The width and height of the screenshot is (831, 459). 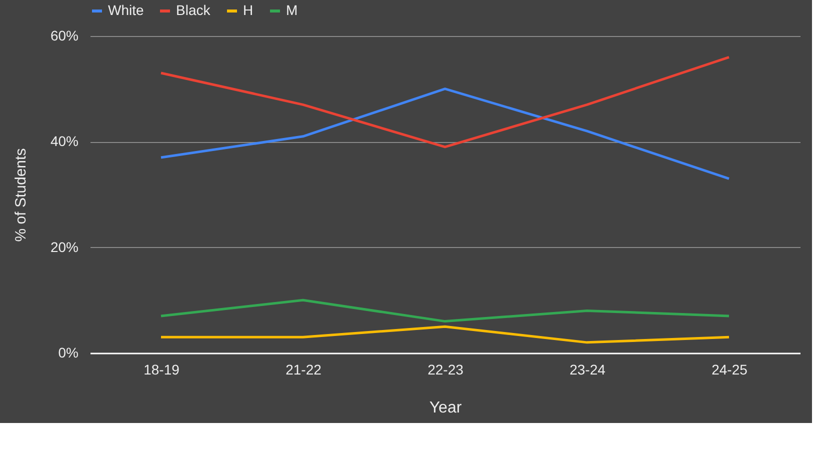 What do you see at coordinates (248, 10) in the screenshot?
I see `legend-label: H` at bounding box center [248, 10].